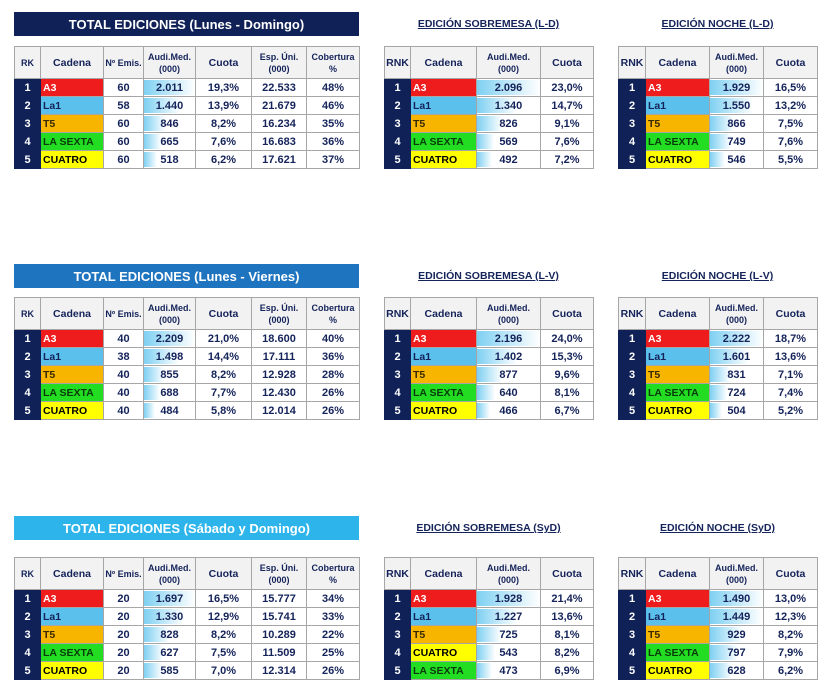  What do you see at coordinates (187, 616) in the screenshot?
I see `table-row: 2 La1 20 1.330 12,9% 15.741 33%` at bounding box center [187, 616].